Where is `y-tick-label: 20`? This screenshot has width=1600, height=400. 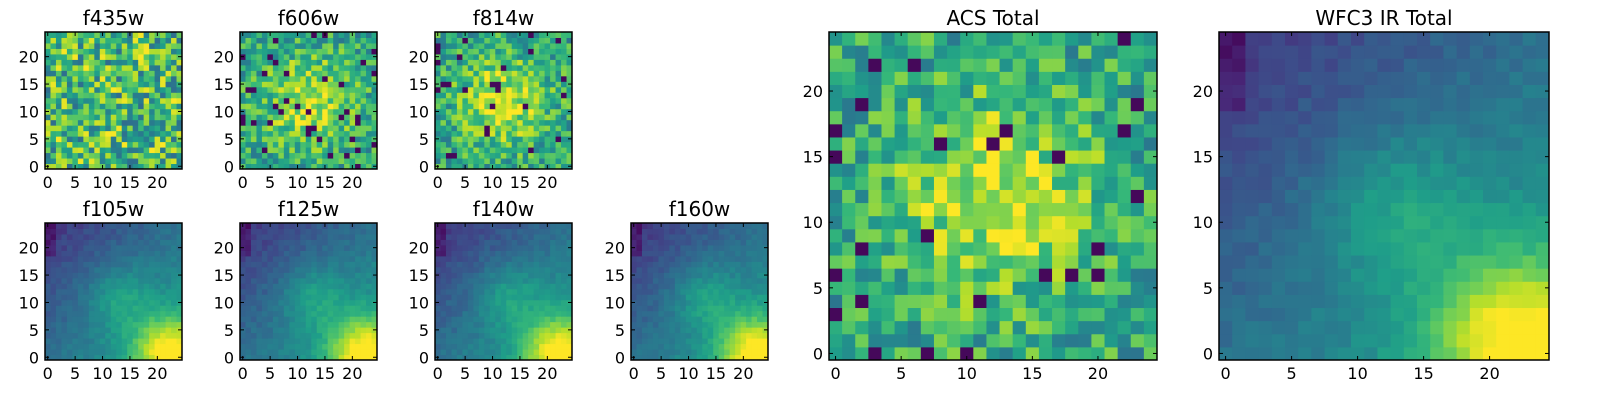
y-tick-label: 20 is located at coordinates (29, 57).